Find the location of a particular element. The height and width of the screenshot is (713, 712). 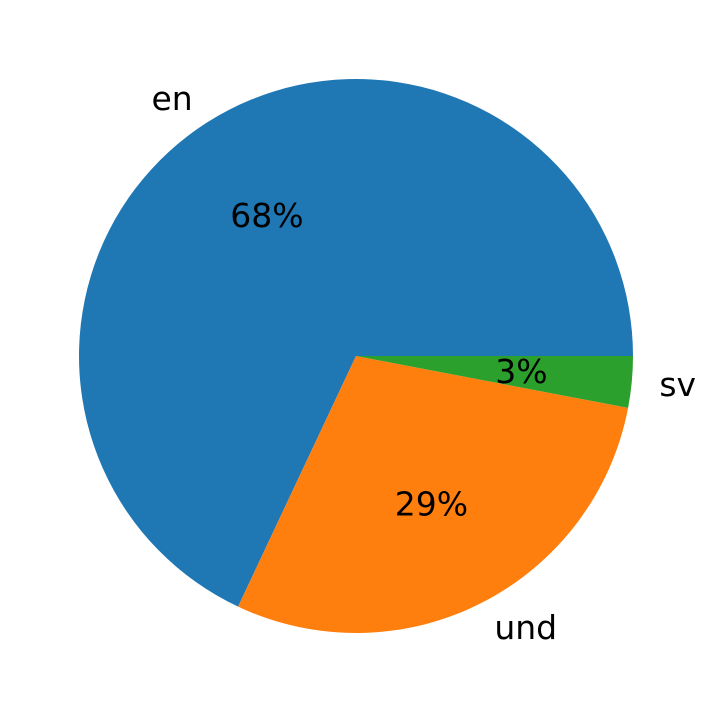

slice-percent-sv: 3% is located at coordinates (521, 371).